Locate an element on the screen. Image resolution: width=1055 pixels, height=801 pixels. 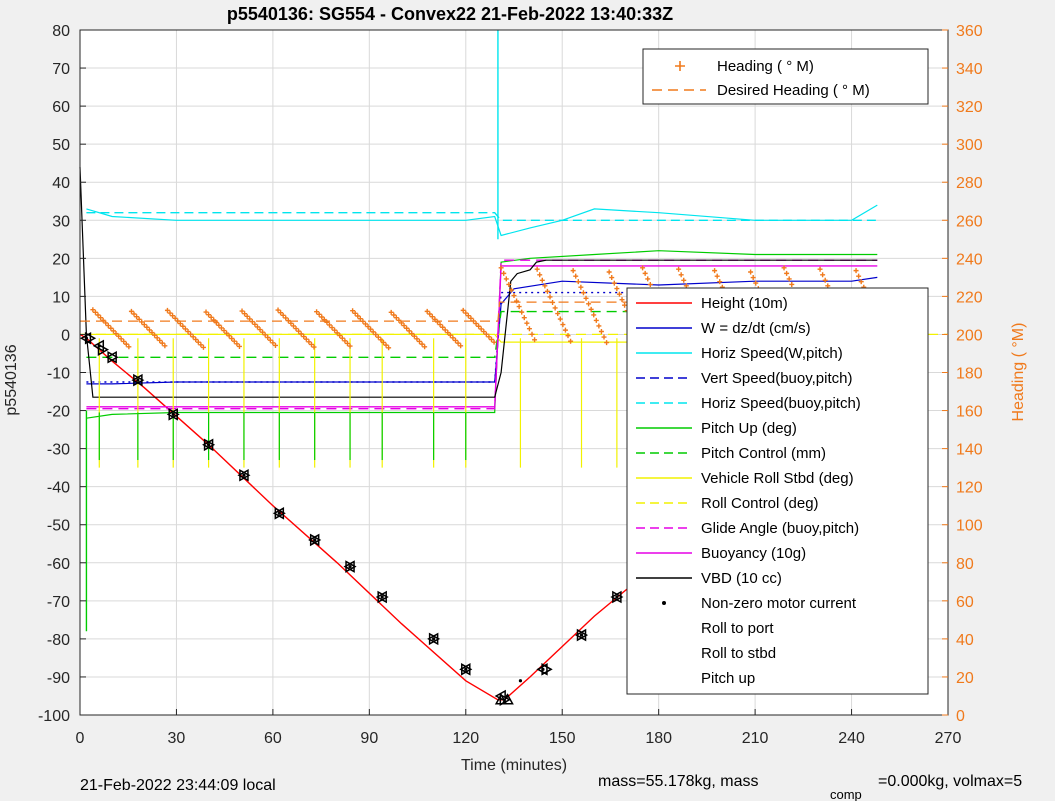
y-tick-label: 10 is located at coordinates (61, 297).